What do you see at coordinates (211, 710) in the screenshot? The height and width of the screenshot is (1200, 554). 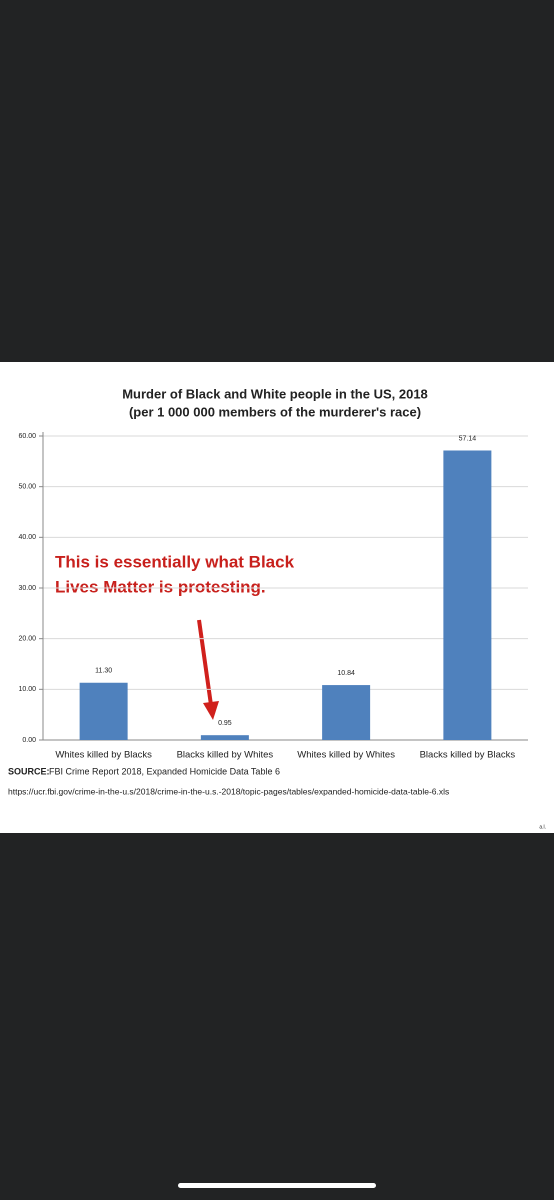 I see `arrow-head` at bounding box center [211, 710].